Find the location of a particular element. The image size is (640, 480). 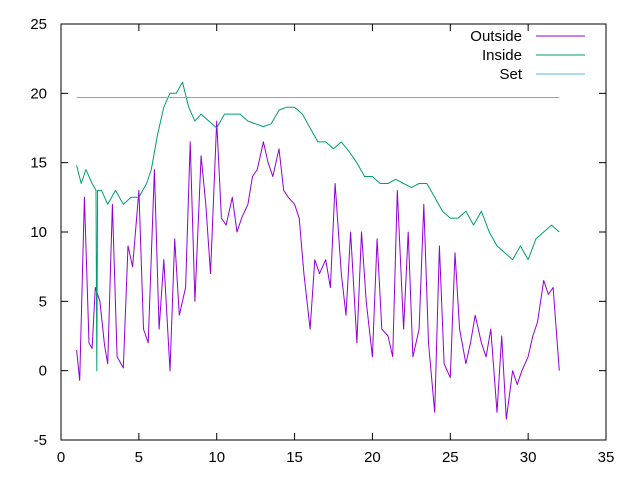

y-tick-label: 5 is located at coordinates (43, 301).